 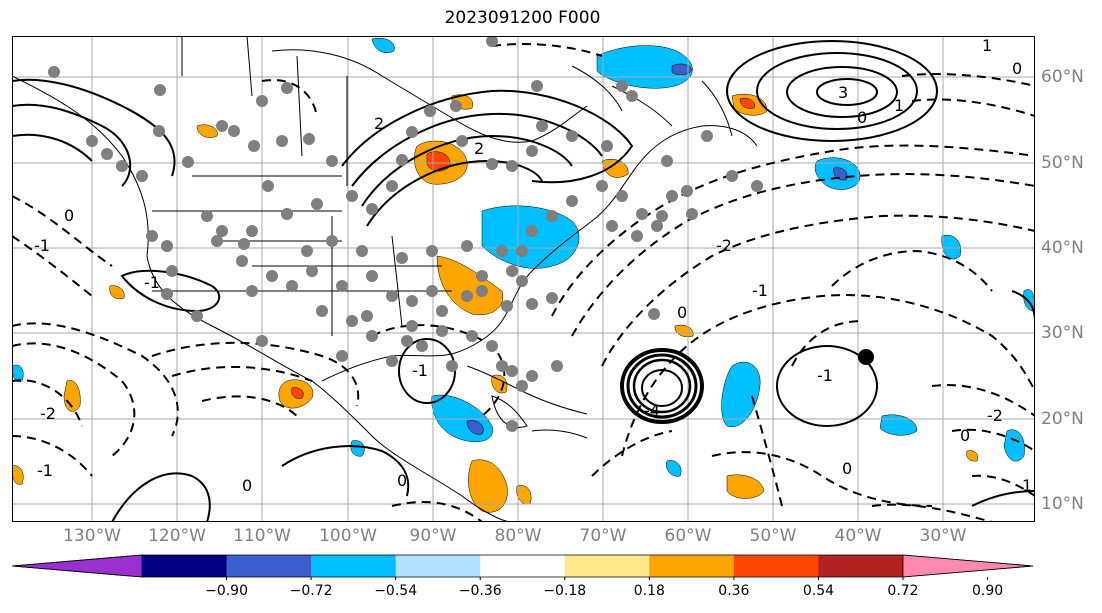 I want to click on contour-label: -4, so click(x=652, y=410).